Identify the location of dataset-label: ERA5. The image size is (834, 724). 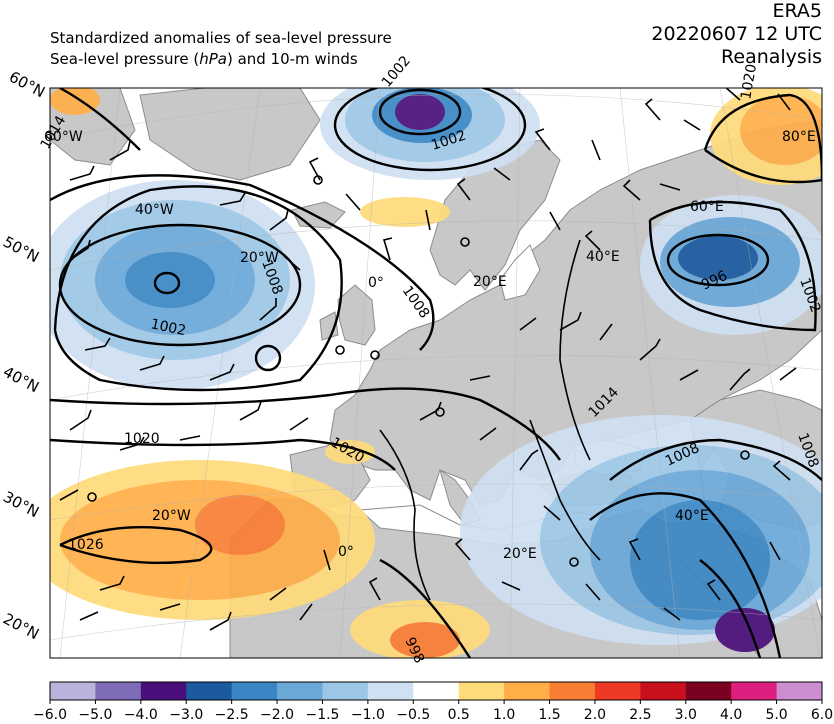
(797, 11).